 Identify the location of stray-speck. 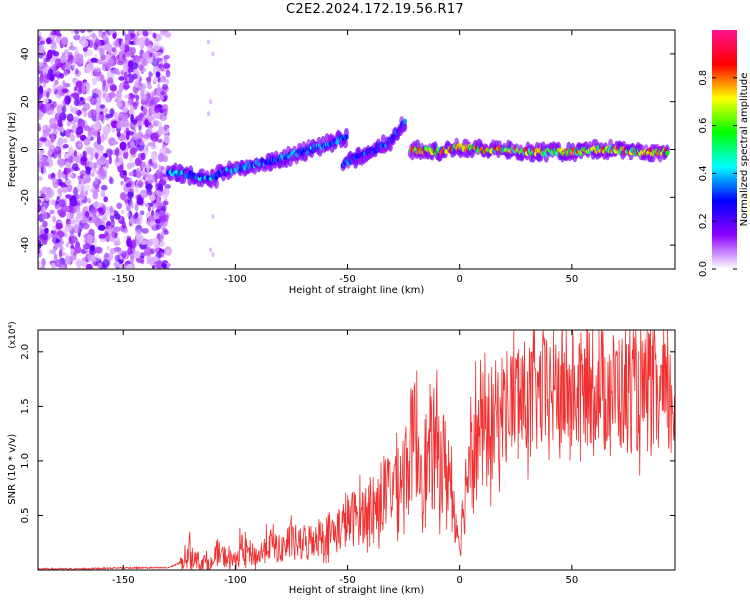
(208, 42).